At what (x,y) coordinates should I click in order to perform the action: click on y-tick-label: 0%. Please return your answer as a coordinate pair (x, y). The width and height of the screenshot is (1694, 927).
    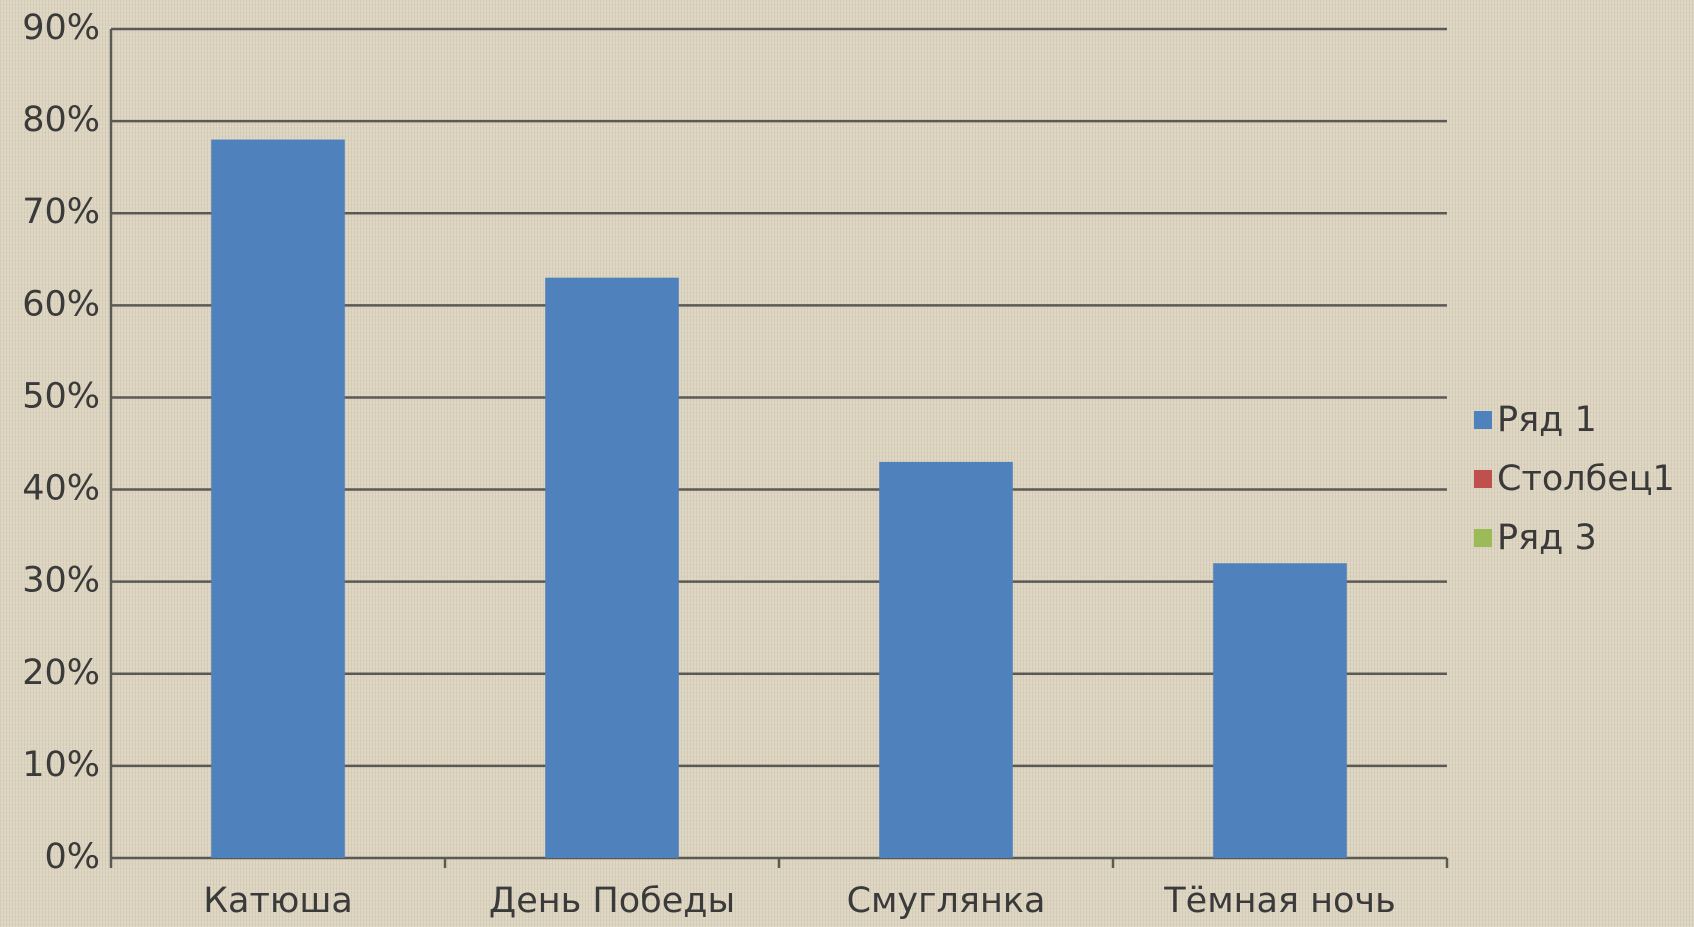
    Looking at the image, I should click on (72, 857).